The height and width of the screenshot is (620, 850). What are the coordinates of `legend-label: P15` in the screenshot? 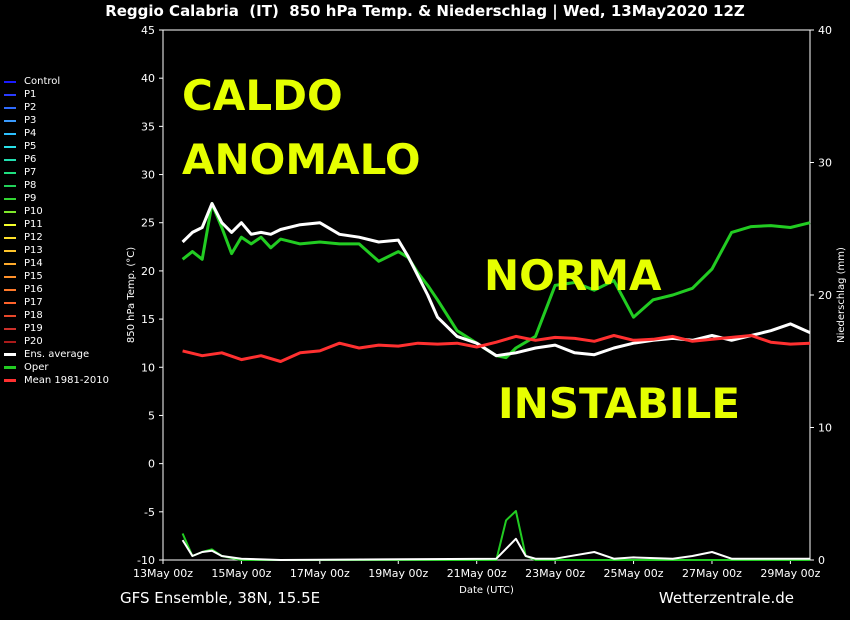 It's located at (33, 276).